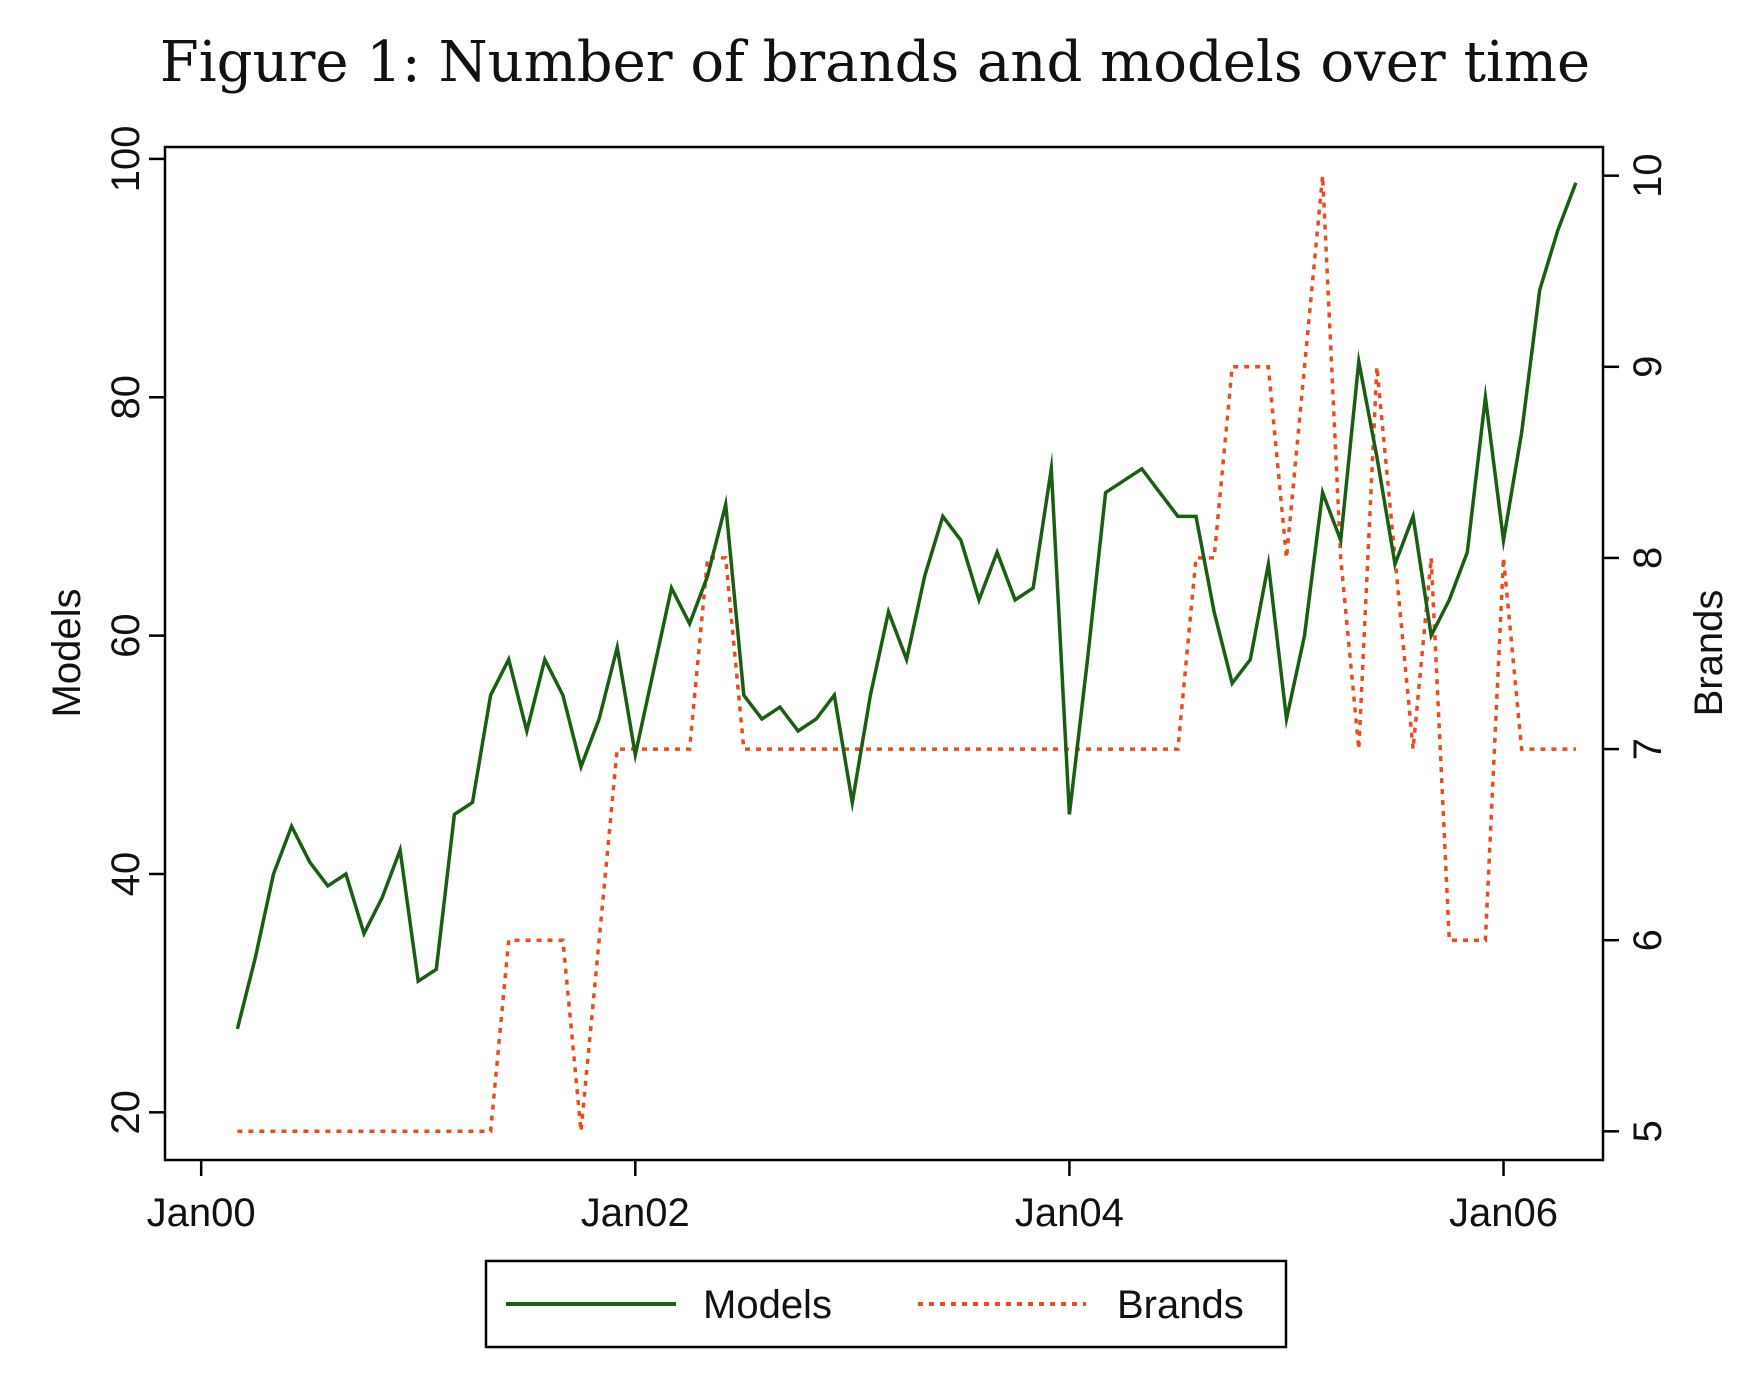 The height and width of the screenshot is (1388, 1750). Describe the element at coordinates (126, 397) in the screenshot. I see `y-left-tick-label: 80` at that location.